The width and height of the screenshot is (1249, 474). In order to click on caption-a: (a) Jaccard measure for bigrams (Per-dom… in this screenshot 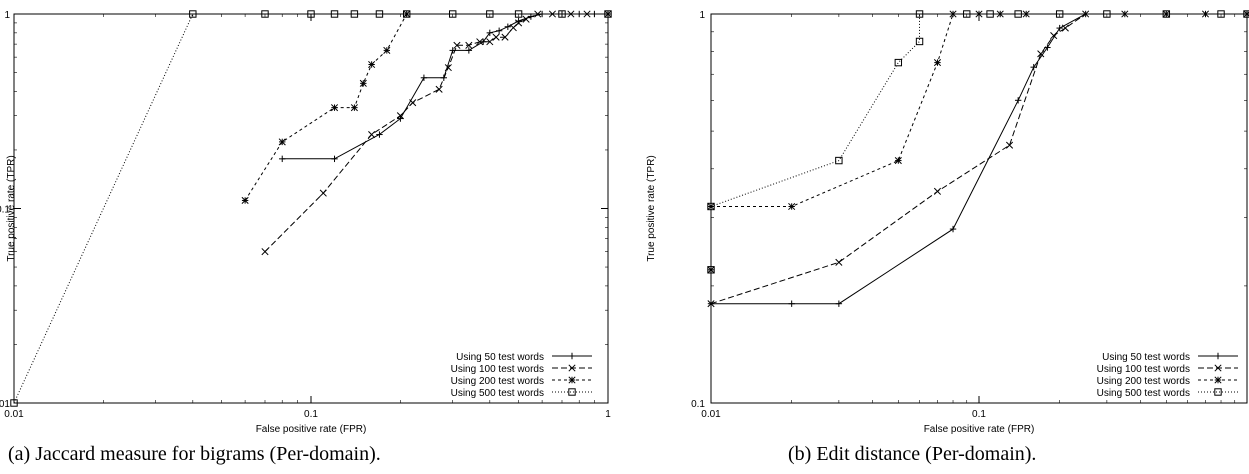, I will do `click(194, 454)`.